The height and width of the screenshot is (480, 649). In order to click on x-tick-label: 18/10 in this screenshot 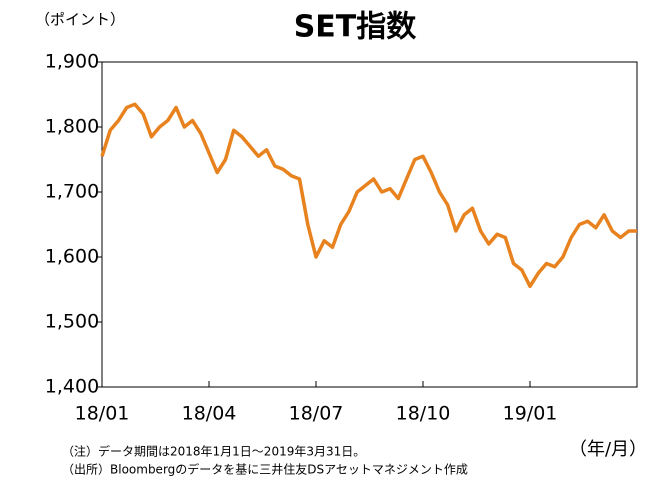, I will do `click(423, 414)`.